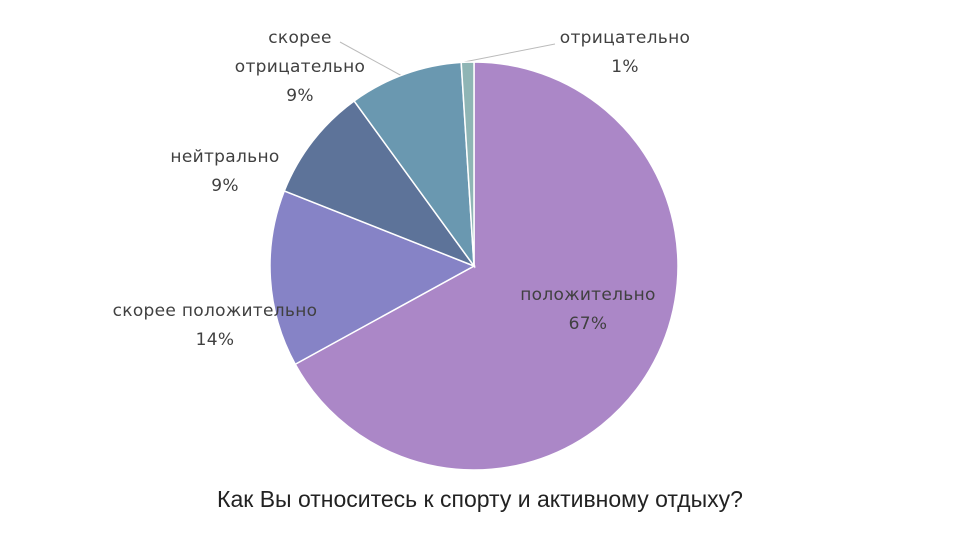 The height and width of the screenshot is (540, 960). What do you see at coordinates (215, 311) in the screenshot?
I see `slice-label: скорее положительно` at bounding box center [215, 311].